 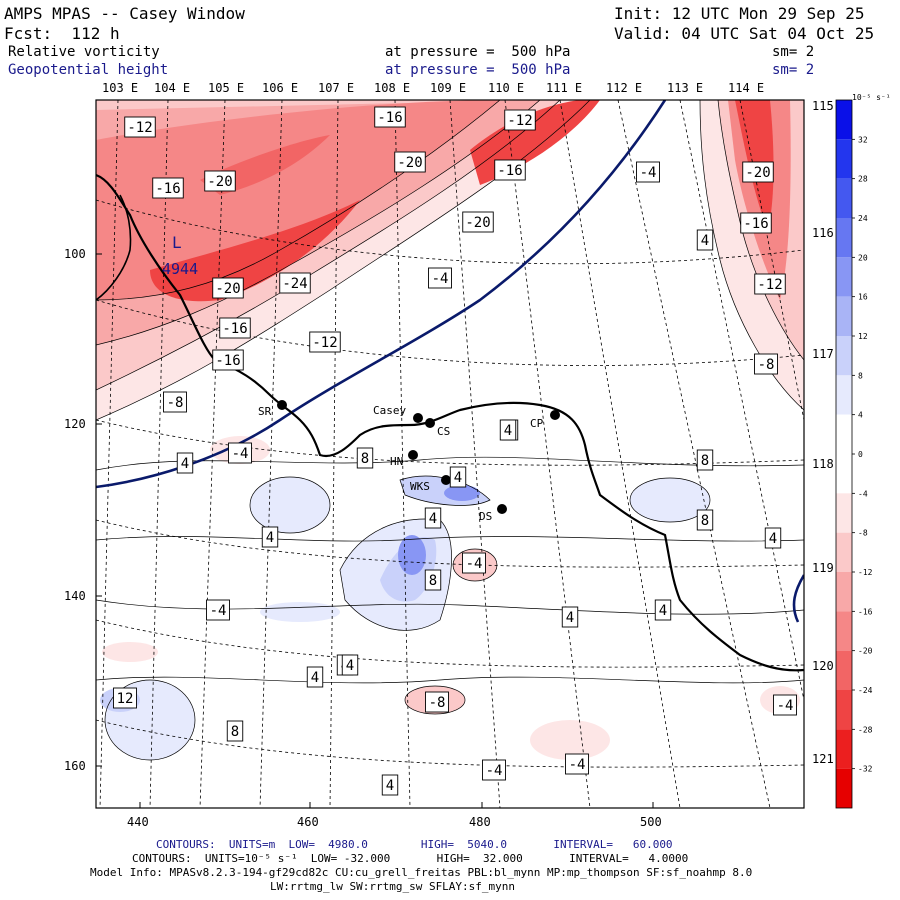 I want to click on colorbar-tick-label: 28, so click(x=863, y=179).